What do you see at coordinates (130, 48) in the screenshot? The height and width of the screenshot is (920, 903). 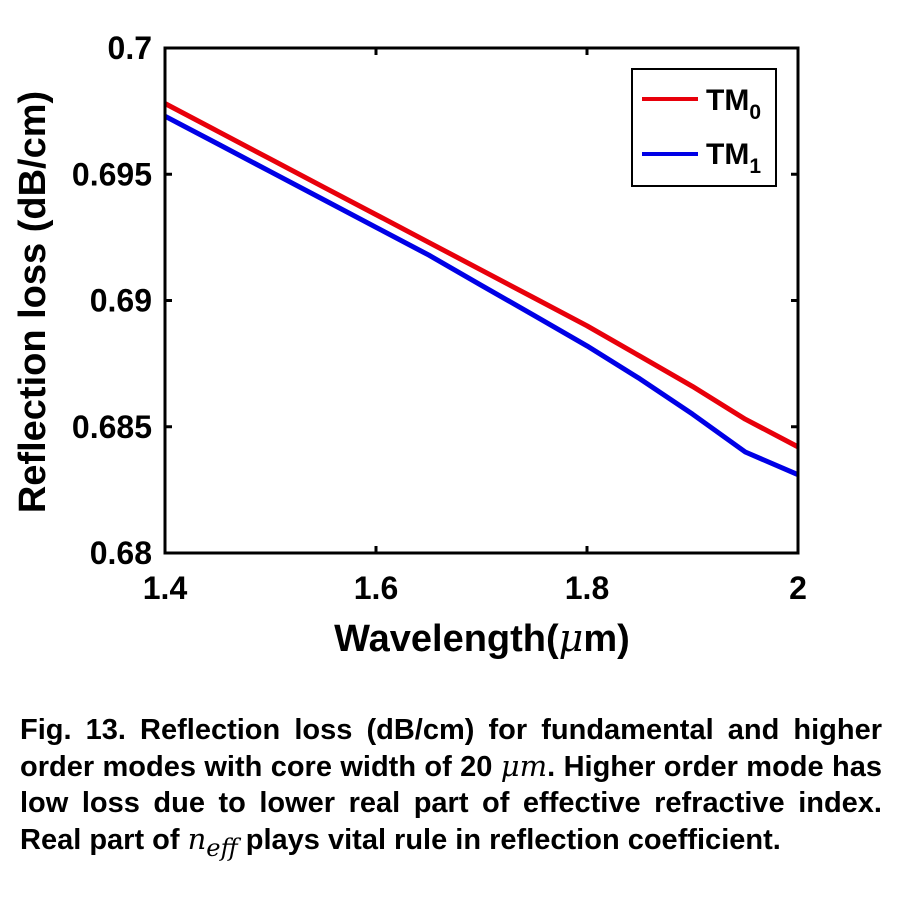 I see `y-tick-label: 0.7` at bounding box center [130, 48].